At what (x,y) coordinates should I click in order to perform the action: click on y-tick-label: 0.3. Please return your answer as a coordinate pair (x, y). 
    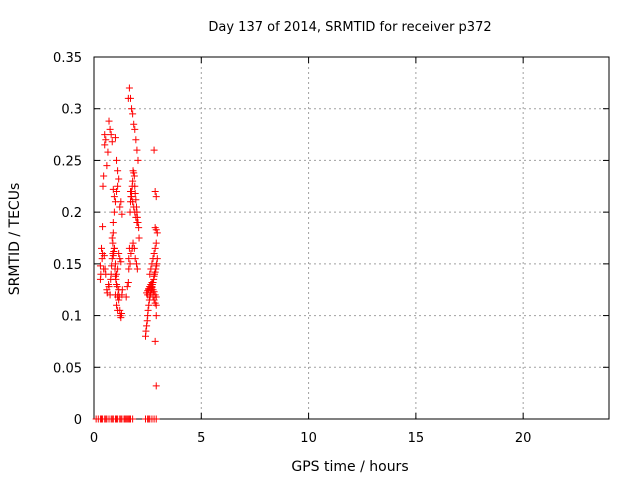
    Looking at the image, I should click on (71, 110).